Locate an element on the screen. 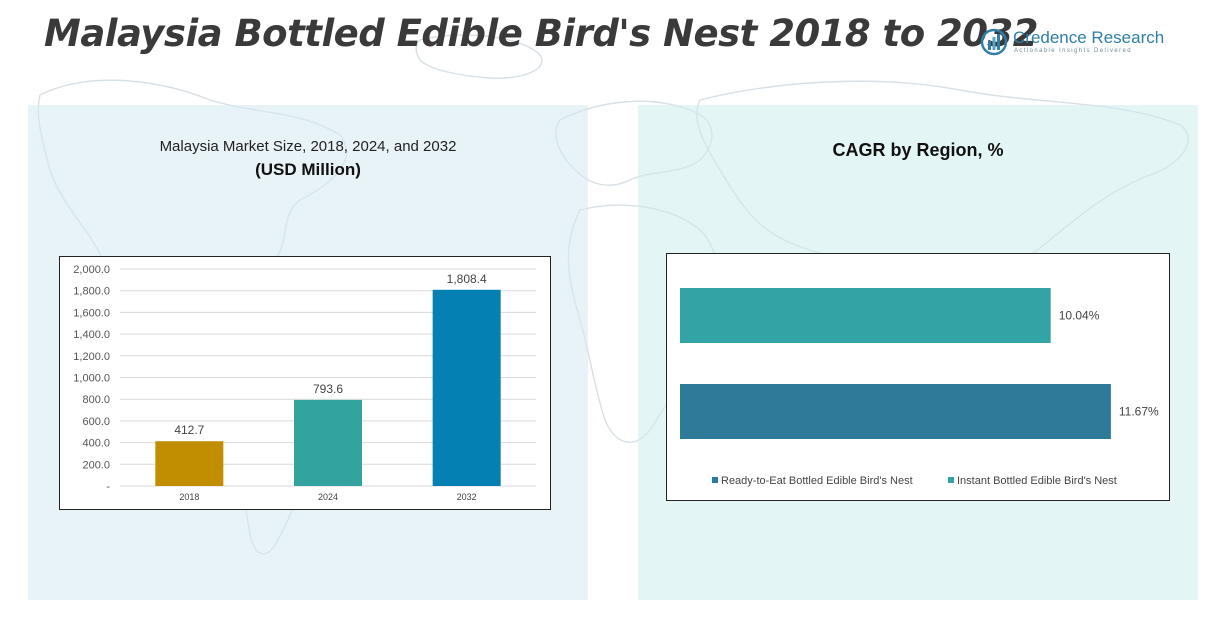  legend-ready-to-eat-label: Ready-to-Eat Bottled Edible Bird's Nest is located at coordinates (817, 481).